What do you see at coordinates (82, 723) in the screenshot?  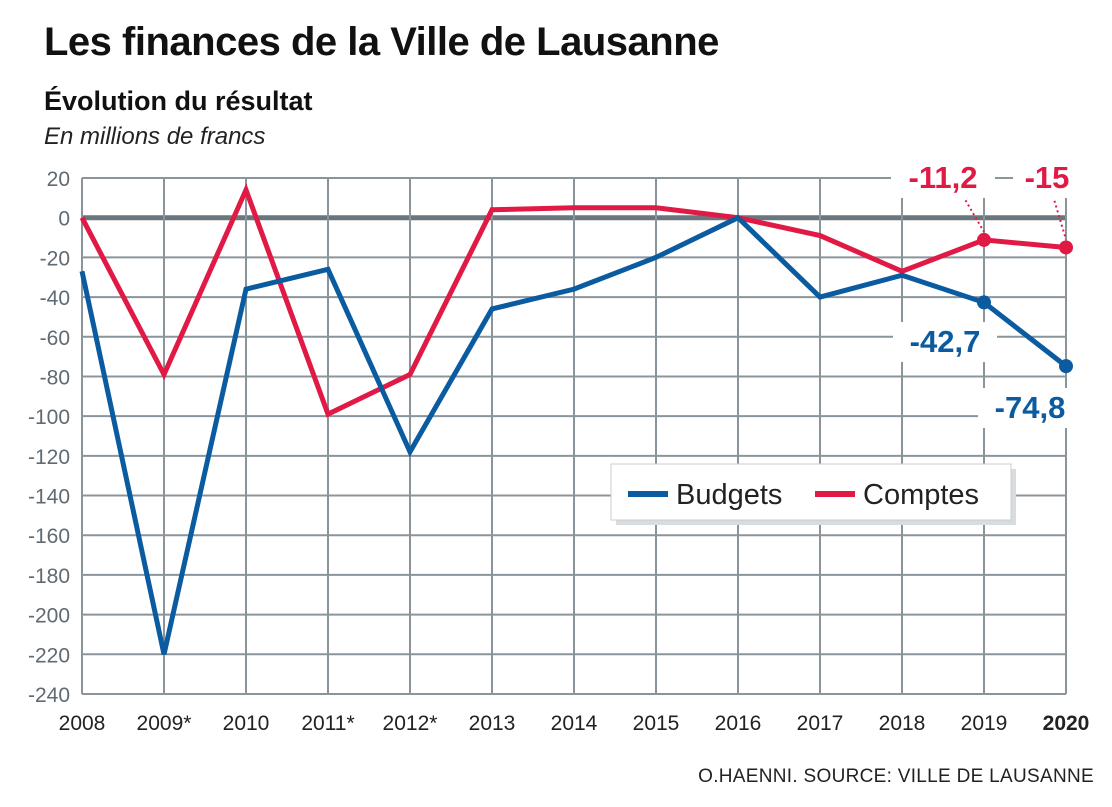 I see `x-tick-label: 2008` at bounding box center [82, 723].